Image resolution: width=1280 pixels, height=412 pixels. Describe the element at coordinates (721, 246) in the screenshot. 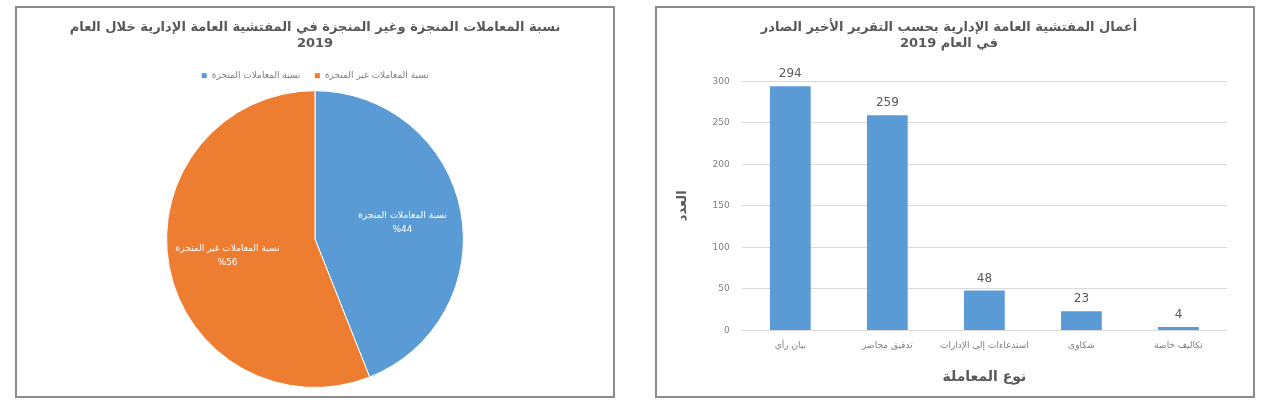

I see `y-tick-label: 100` at that location.